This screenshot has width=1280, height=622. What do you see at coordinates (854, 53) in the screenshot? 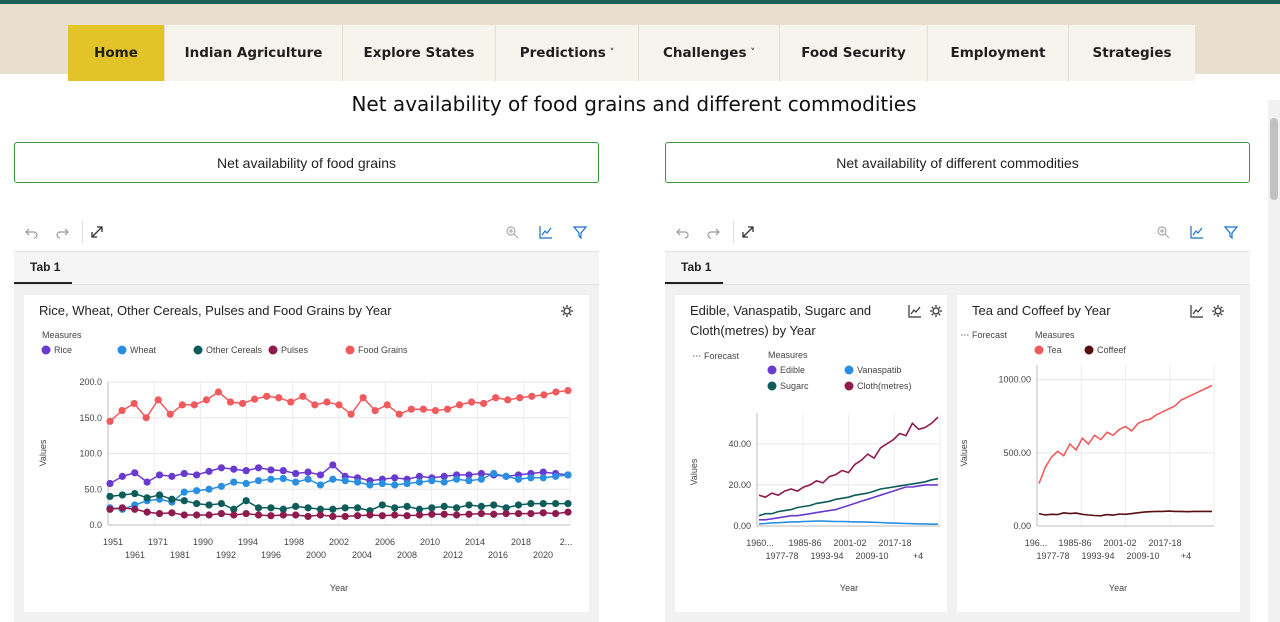
I see `nav-food-security: Food Security` at bounding box center [854, 53].